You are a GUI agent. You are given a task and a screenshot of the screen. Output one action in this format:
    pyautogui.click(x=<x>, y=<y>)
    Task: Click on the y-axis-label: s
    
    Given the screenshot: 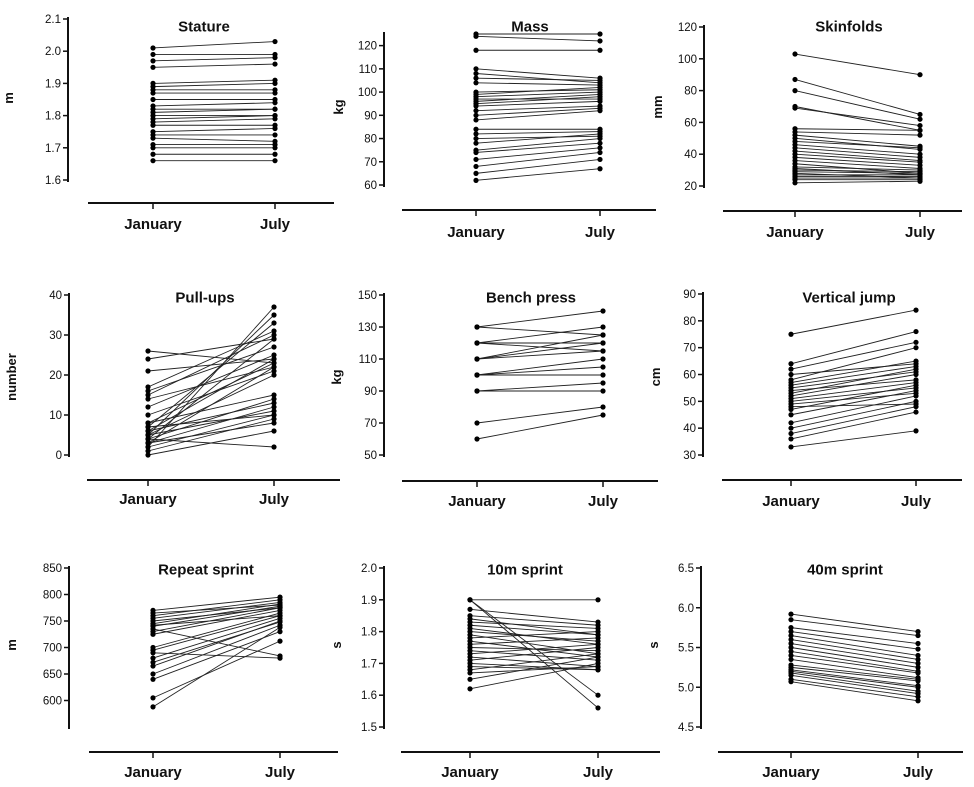 What is the action you would take?
    pyautogui.click(x=336, y=644)
    